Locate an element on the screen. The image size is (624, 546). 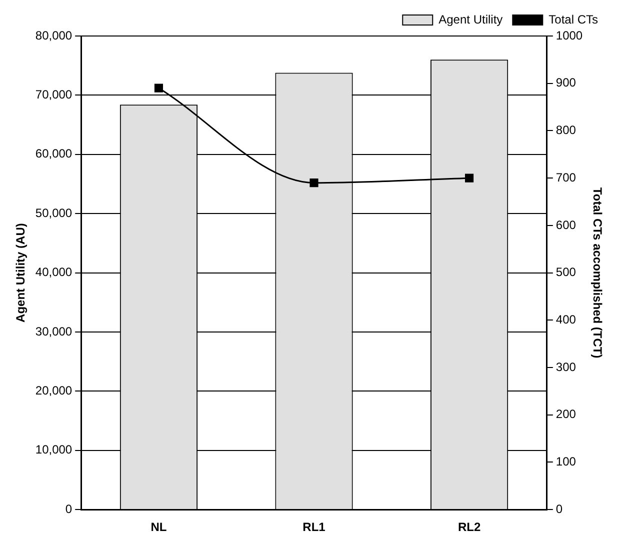
y-axis-title: Agent Utility (AU) is located at coordinates (21, 272).